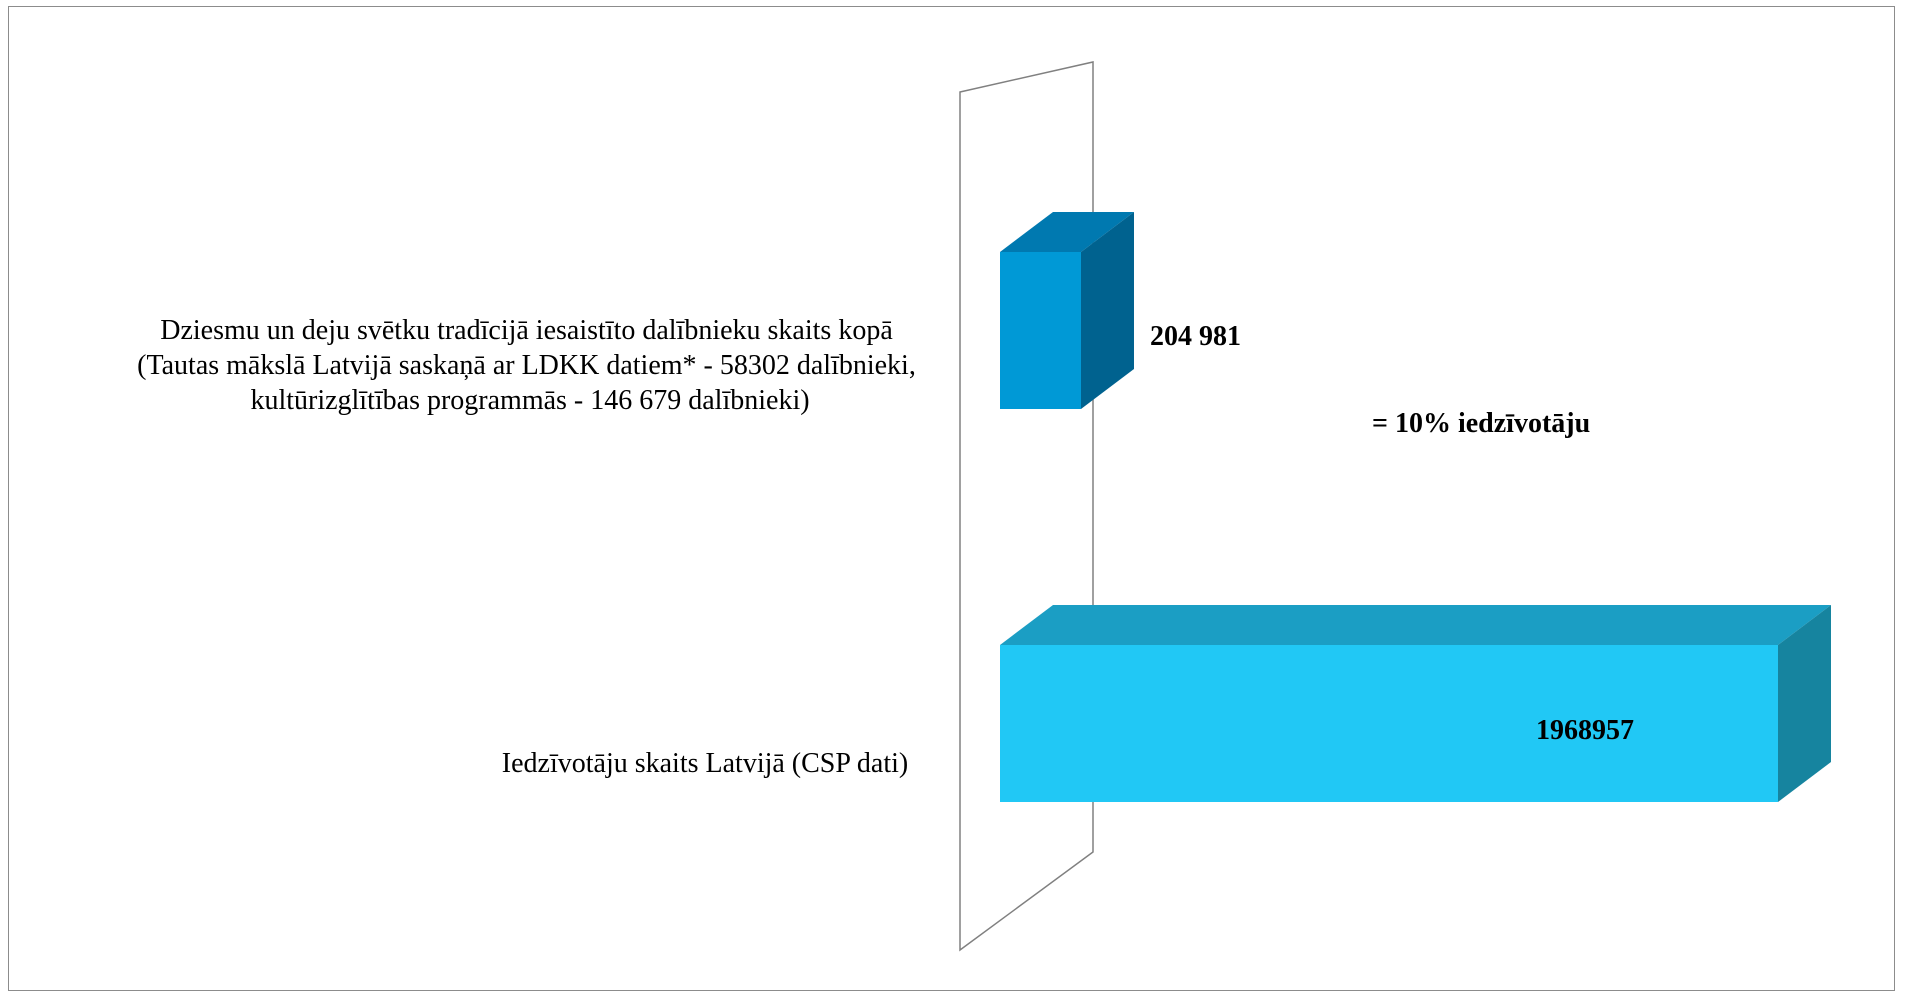  Describe the element at coordinates (1026, 506) in the screenshot. I see `axis-wall` at that location.